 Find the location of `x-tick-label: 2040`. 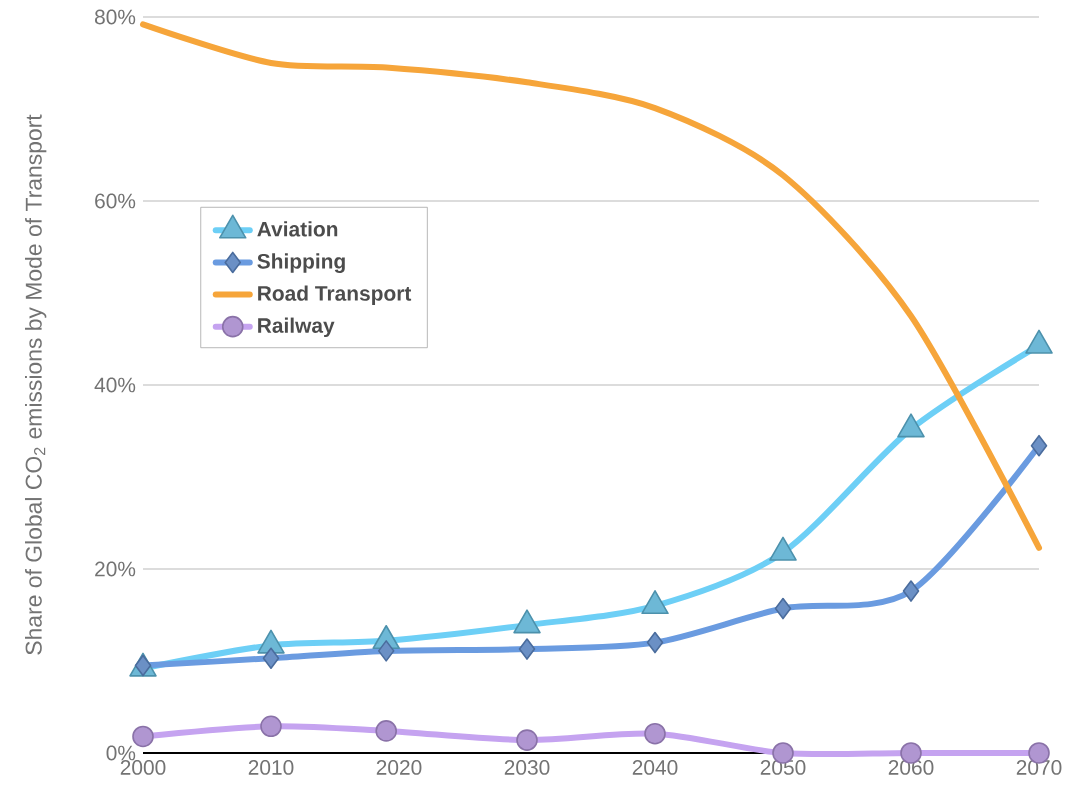

x-tick-label: 2040 is located at coordinates (655, 767).